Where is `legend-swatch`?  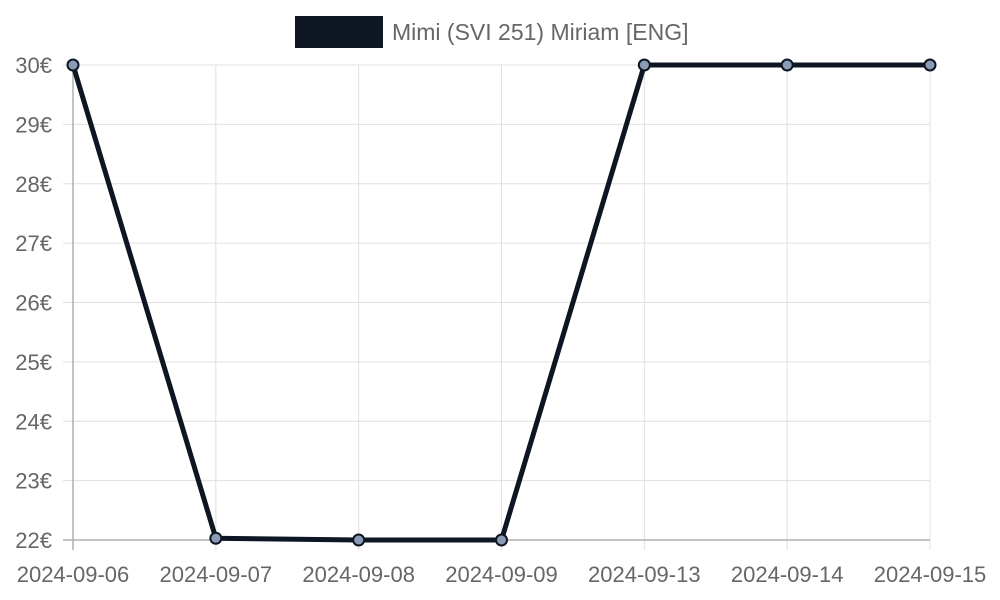
legend-swatch is located at coordinates (339, 32).